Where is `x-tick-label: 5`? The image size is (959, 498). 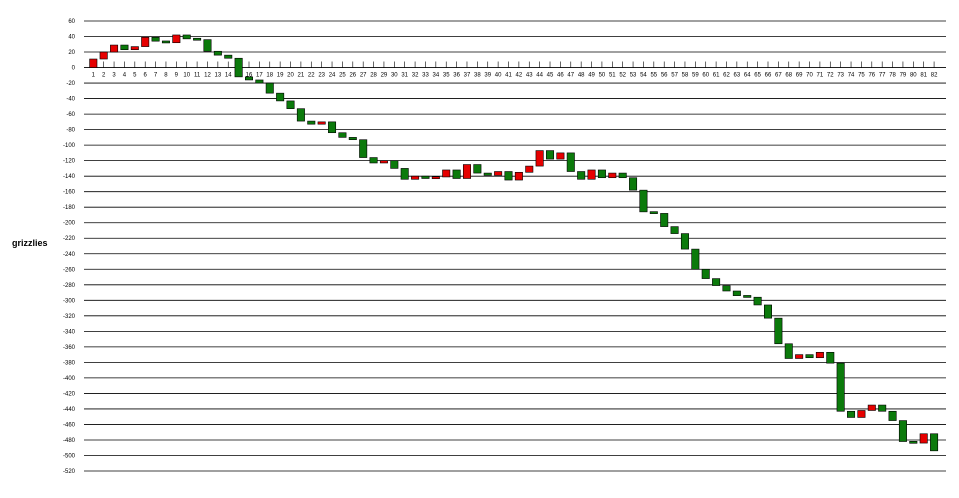
x-tick-label: 5 is located at coordinates (135, 76).